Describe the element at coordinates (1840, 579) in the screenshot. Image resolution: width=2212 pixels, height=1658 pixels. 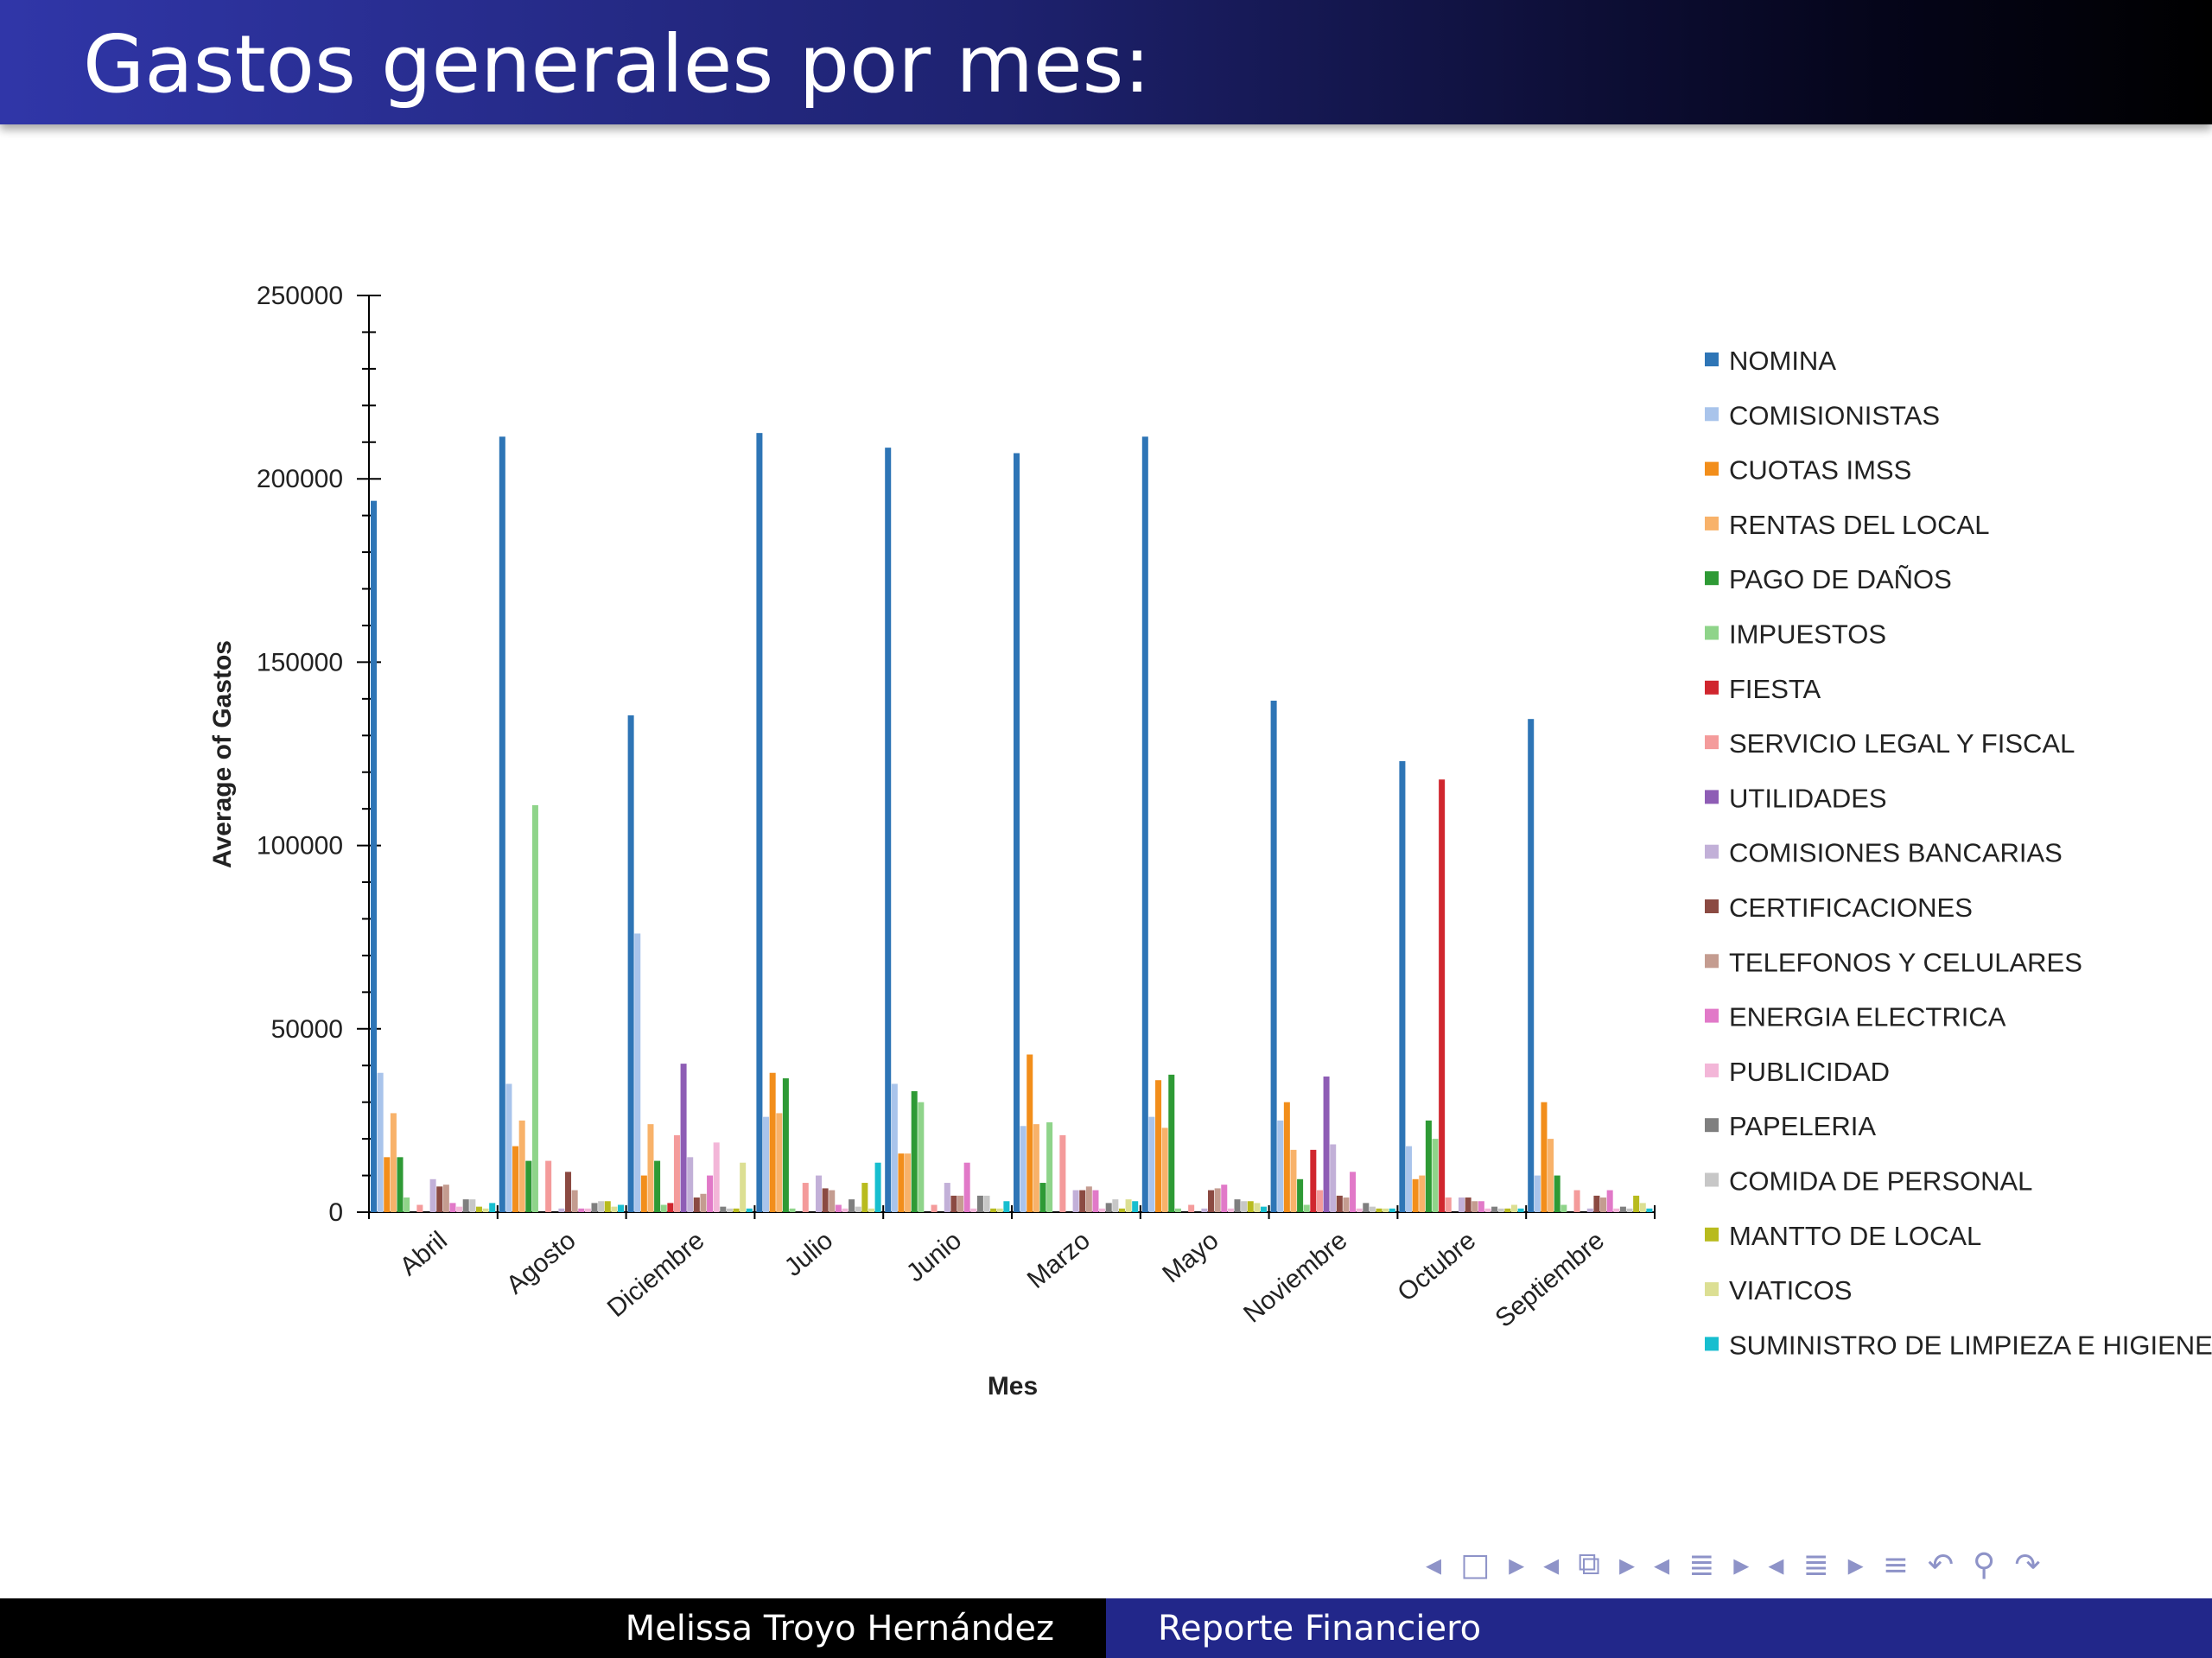
I see `legend-label: PAGO DE DAÑOS` at that location.